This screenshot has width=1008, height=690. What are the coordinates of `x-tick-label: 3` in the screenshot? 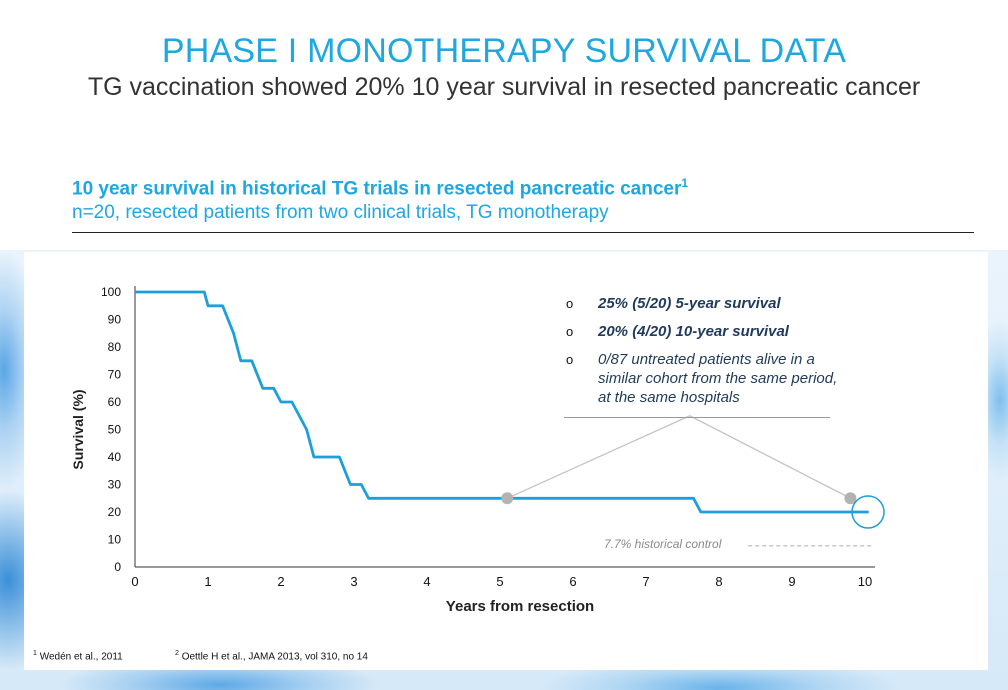 It's located at (353, 581).